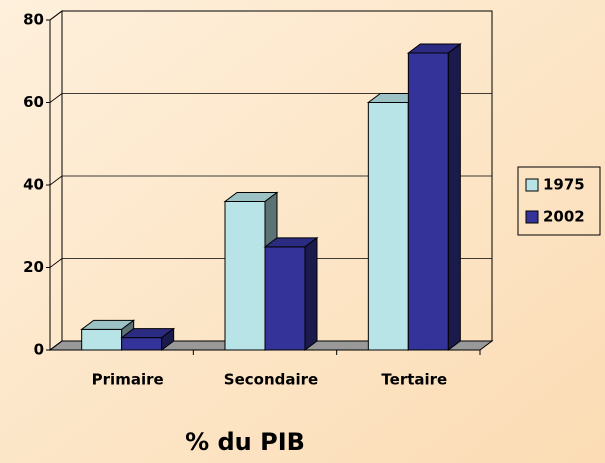  Describe the element at coordinates (414, 380) in the screenshot. I see `x-tick-label: Tertaire` at that location.